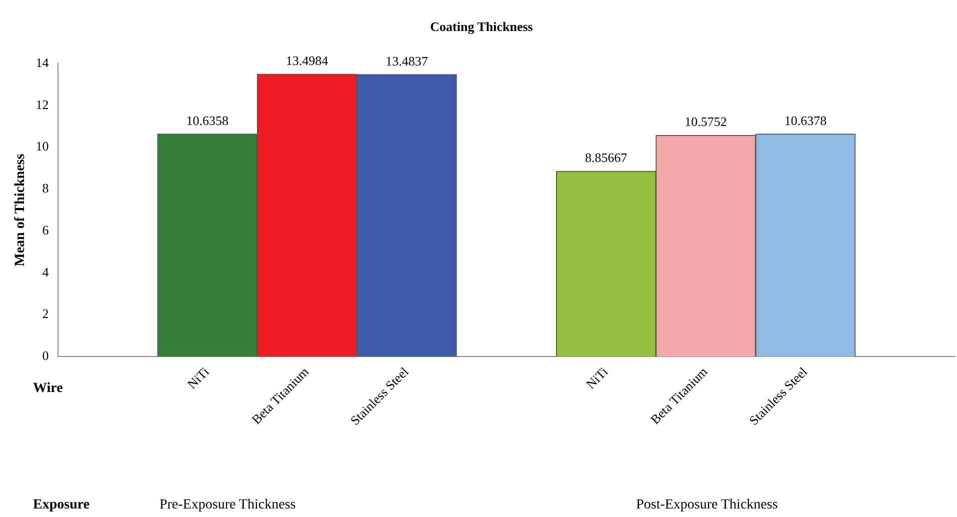 This screenshot has width=957, height=517. I want to click on data-label: 13.4984, so click(307, 60).